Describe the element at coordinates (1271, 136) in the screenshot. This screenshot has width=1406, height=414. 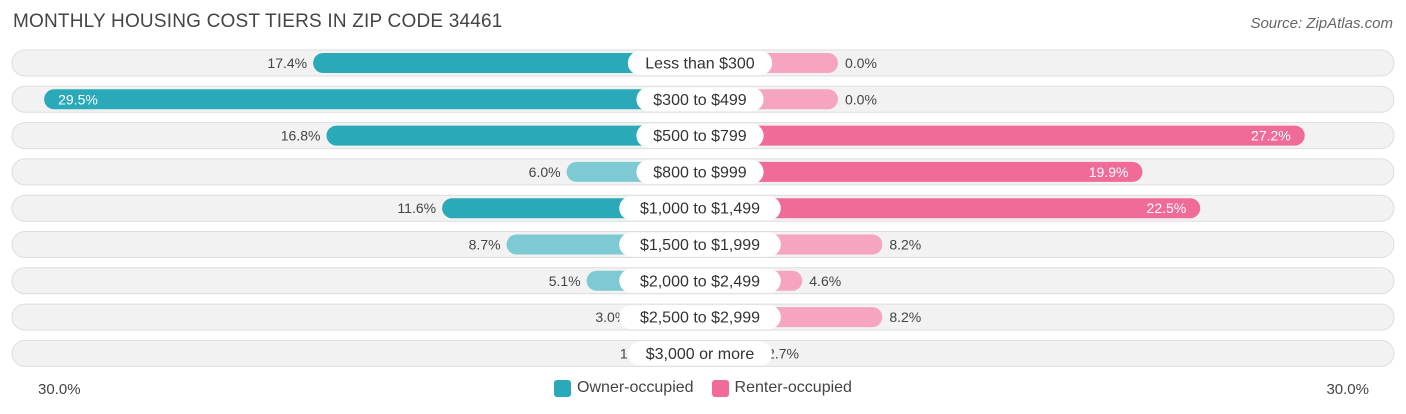
I see `renter-value-label: 27.2%` at that location.